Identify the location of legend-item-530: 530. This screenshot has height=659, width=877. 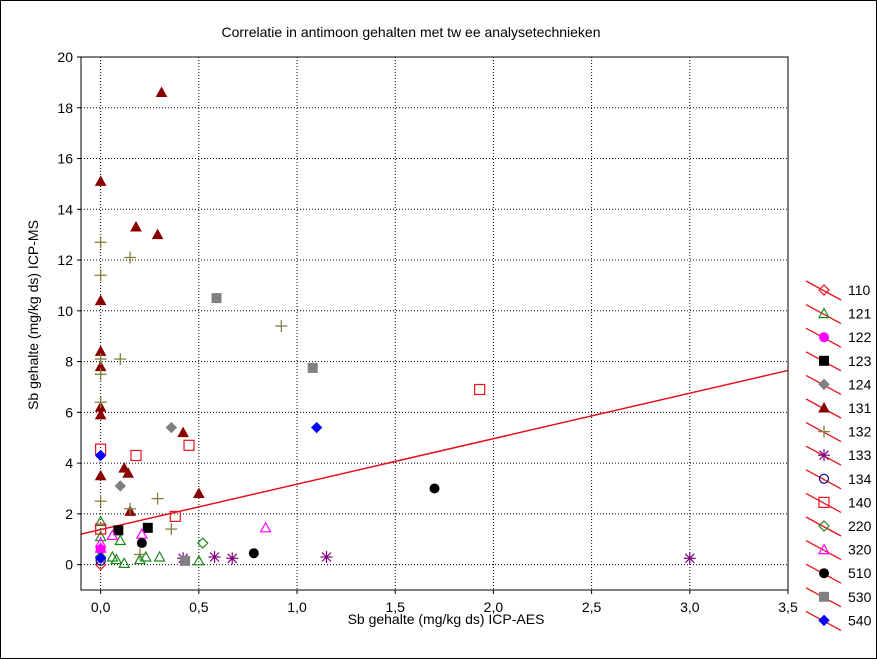
(838, 597).